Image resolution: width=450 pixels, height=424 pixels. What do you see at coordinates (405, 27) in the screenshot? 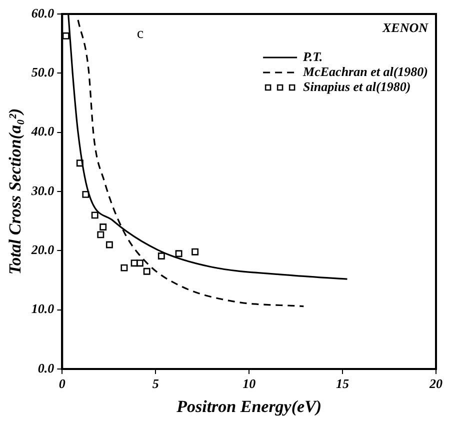
I see `annotation: XENON` at bounding box center [405, 27].